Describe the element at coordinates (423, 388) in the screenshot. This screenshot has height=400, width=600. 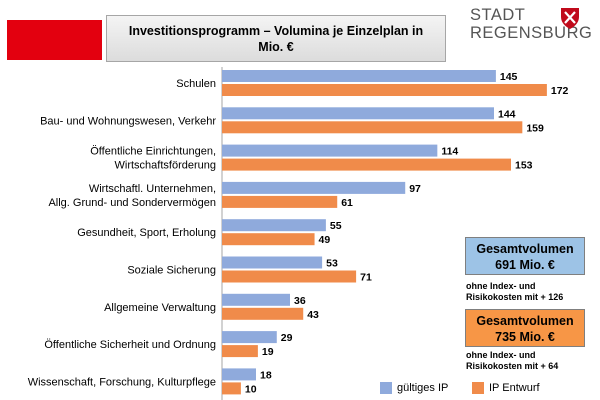
I see `legend-label-gueltig: gültiges IP` at that location.